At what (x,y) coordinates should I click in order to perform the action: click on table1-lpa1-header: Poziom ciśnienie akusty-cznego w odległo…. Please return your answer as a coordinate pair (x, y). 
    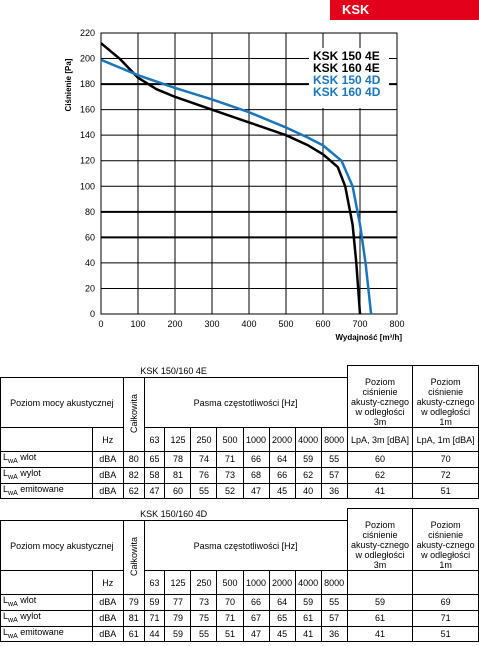
    Looking at the image, I should click on (445, 396).